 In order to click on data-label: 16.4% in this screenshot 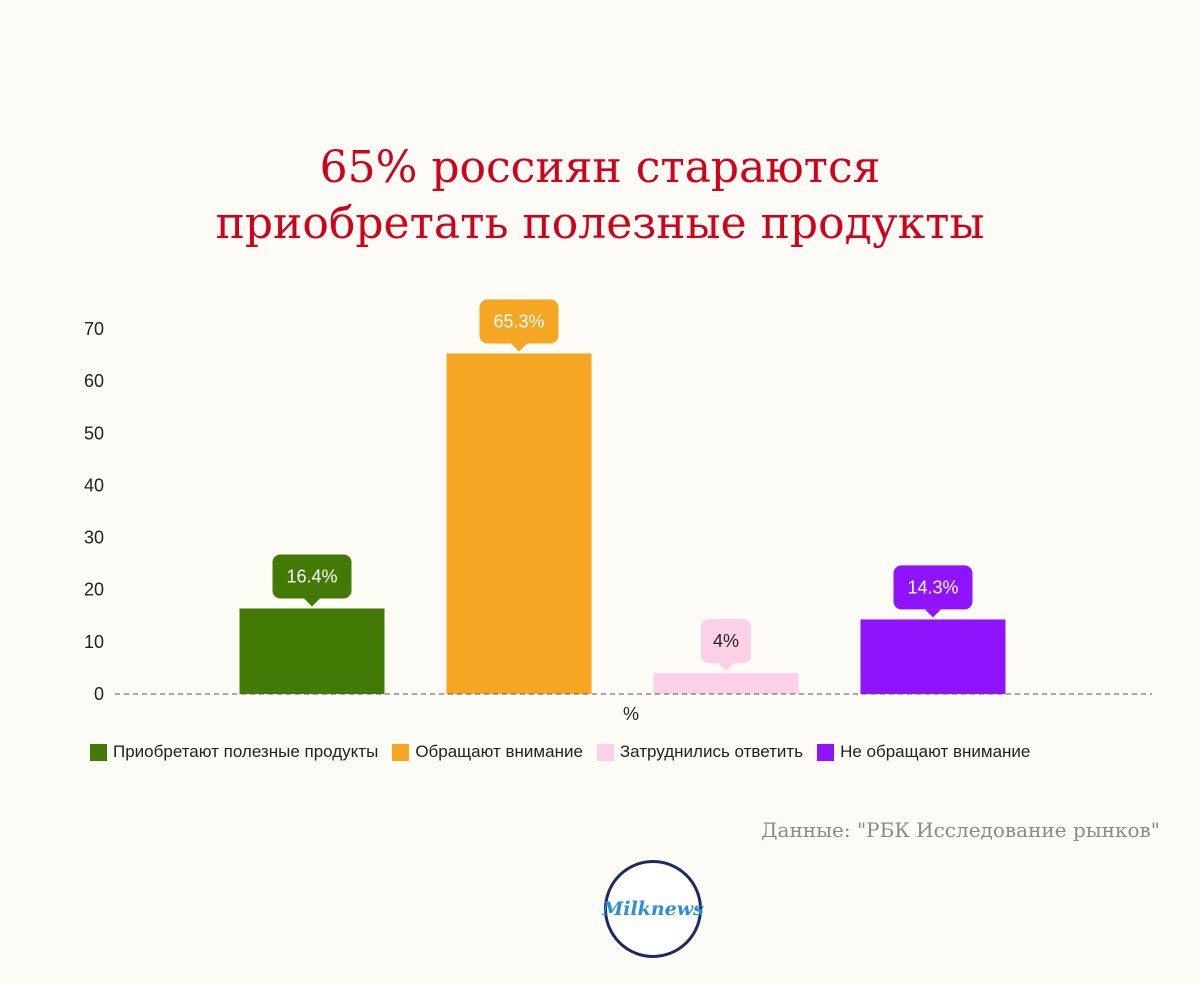, I will do `click(311, 576)`.